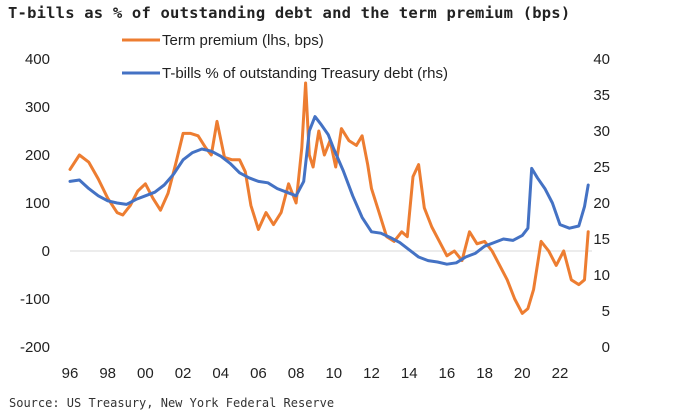  Describe the element at coordinates (107, 373) in the screenshot. I see `x-axis-tick: 98` at that location.